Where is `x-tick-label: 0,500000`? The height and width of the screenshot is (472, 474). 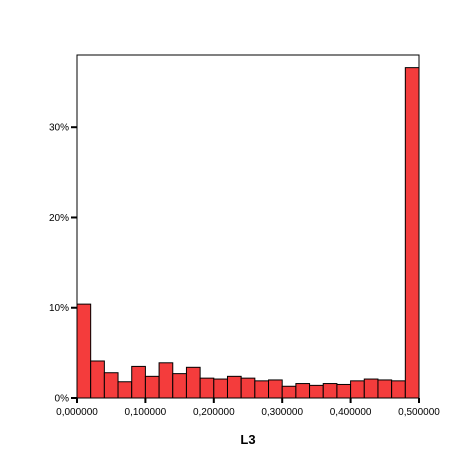 x-tick-label: 0,500000 is located at coordinates (419, 412).